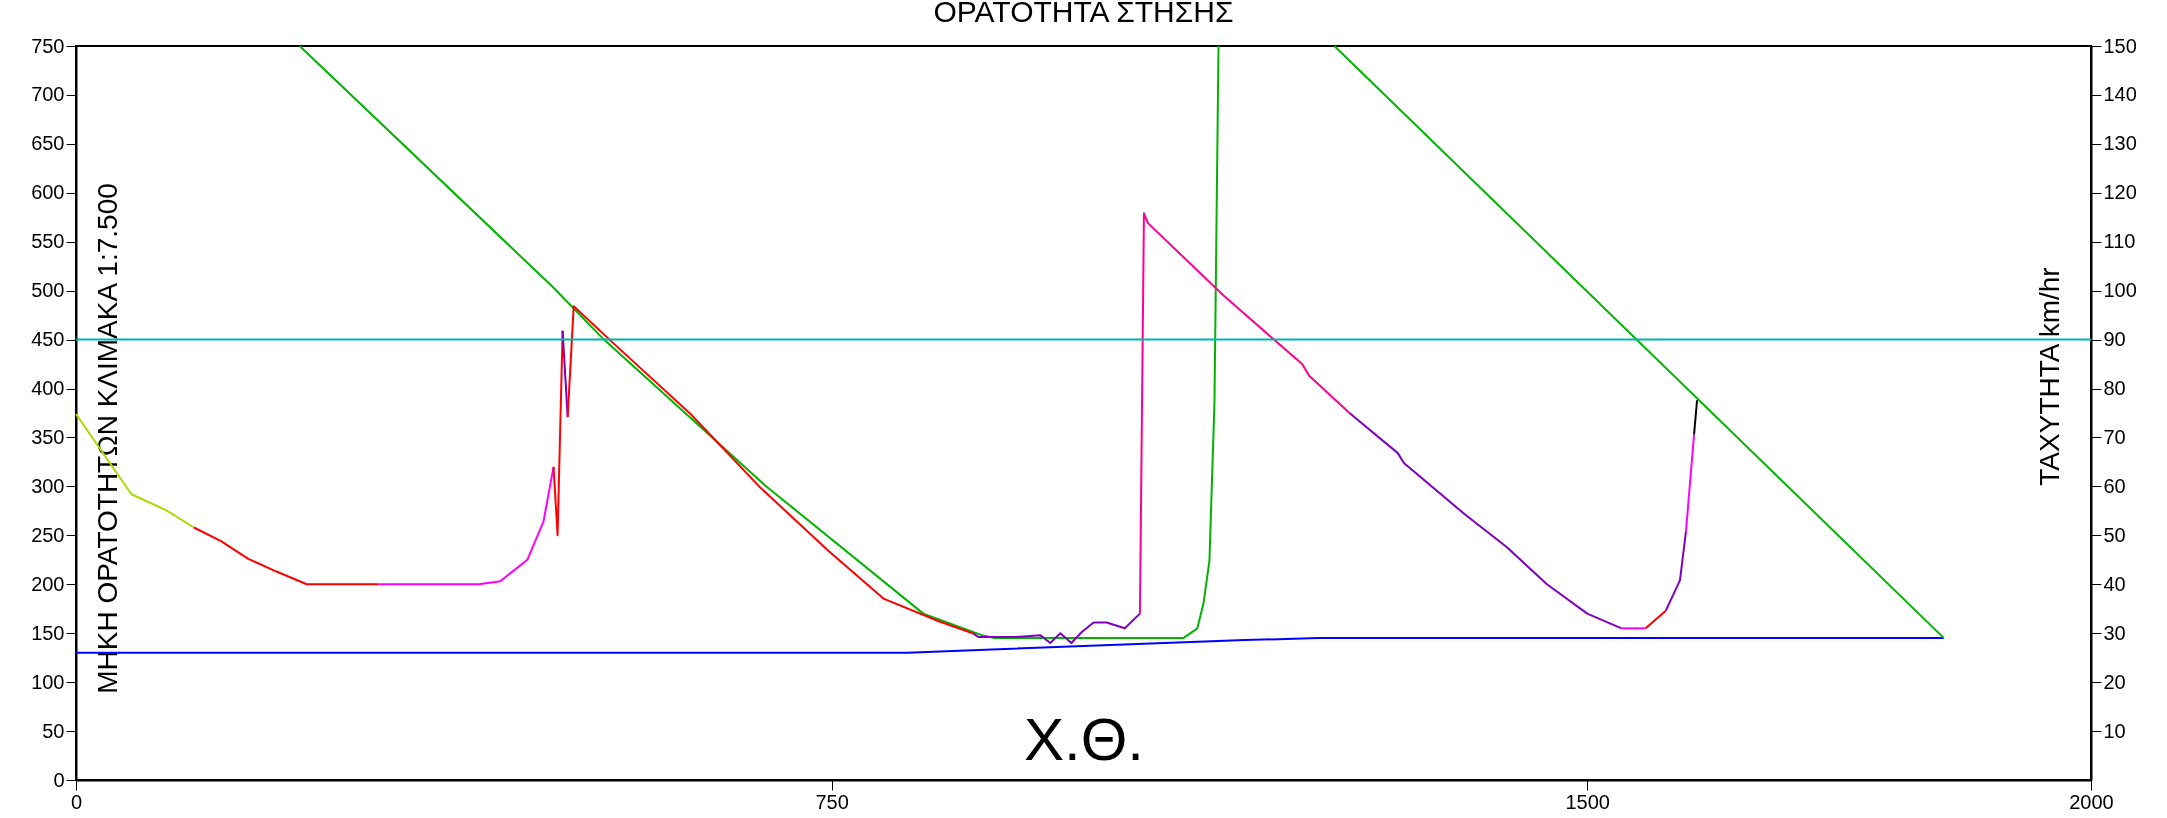  What do you see at coordinates (48, 632) in the screenshot?
I see `y-tick-label: 150` at bounding box center [48, 632].